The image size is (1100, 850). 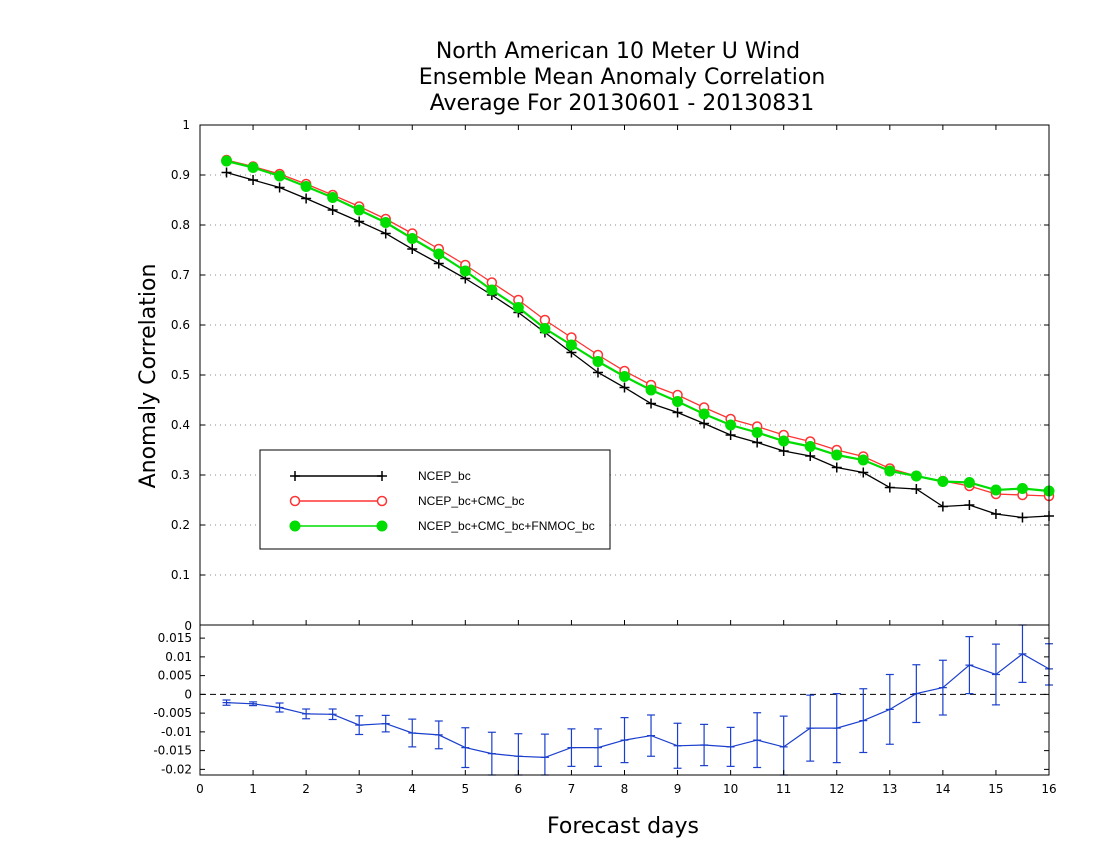 I want to click on title-line-2: Ensemble Mean Anomaly Correlation, so click(x=622, y=77).